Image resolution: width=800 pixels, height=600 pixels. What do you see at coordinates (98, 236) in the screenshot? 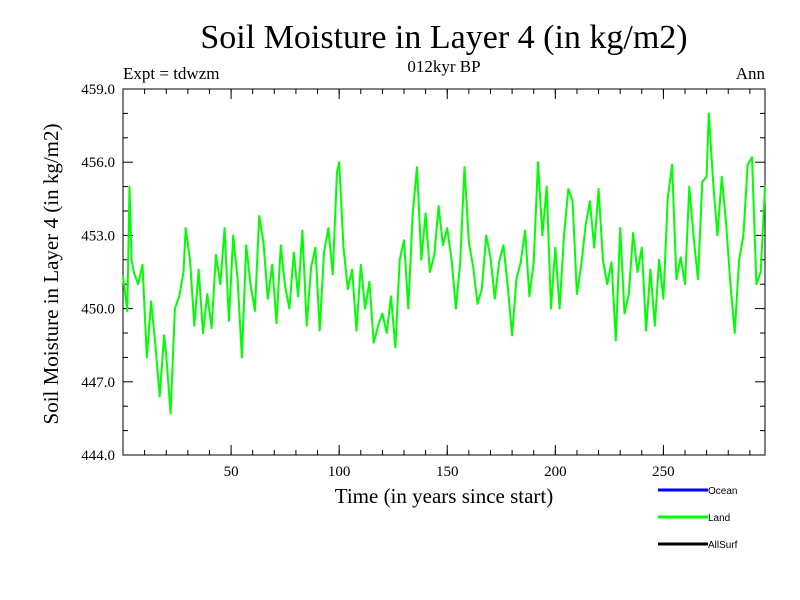
I see `y-tick-label: 453.0` at bounding box center [98, 236].